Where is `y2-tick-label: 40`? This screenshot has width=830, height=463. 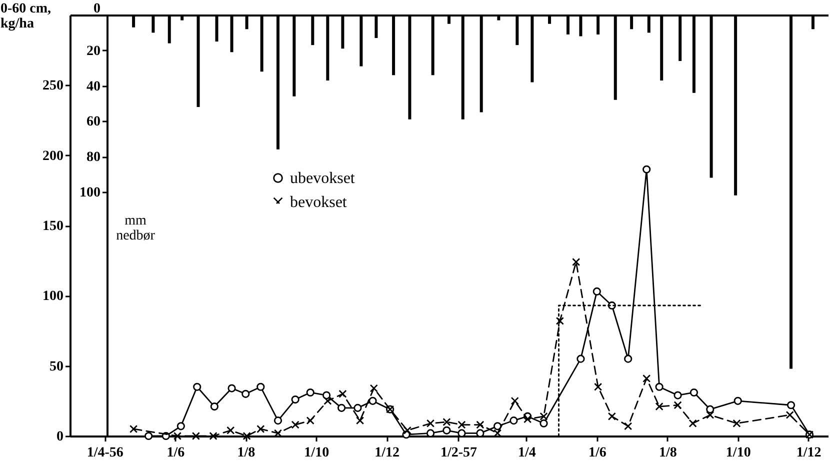 y2-tick-label: 40 is located at coordinates (93, 86).